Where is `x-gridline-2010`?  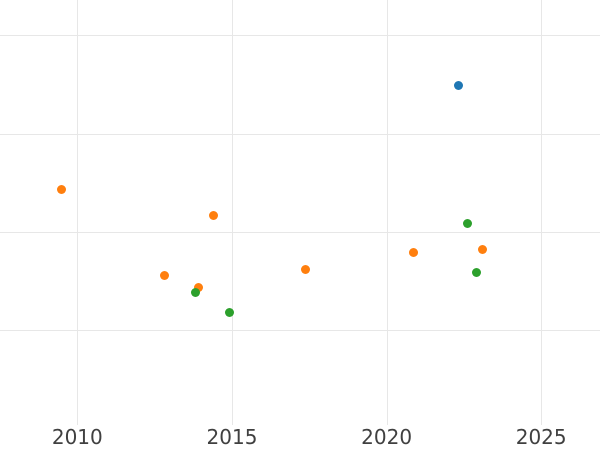 x-gridline-2010 is located at coordinates (78, 212).